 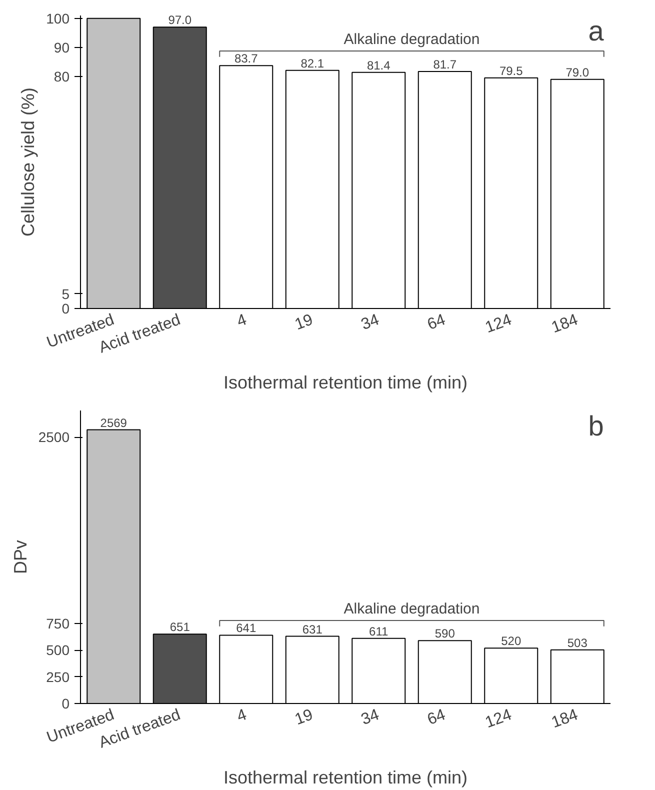 What do you see at coordinates (62, 47) in the screenshot?
I see `y-tick-label: 90` at bounding box center [62, 47].